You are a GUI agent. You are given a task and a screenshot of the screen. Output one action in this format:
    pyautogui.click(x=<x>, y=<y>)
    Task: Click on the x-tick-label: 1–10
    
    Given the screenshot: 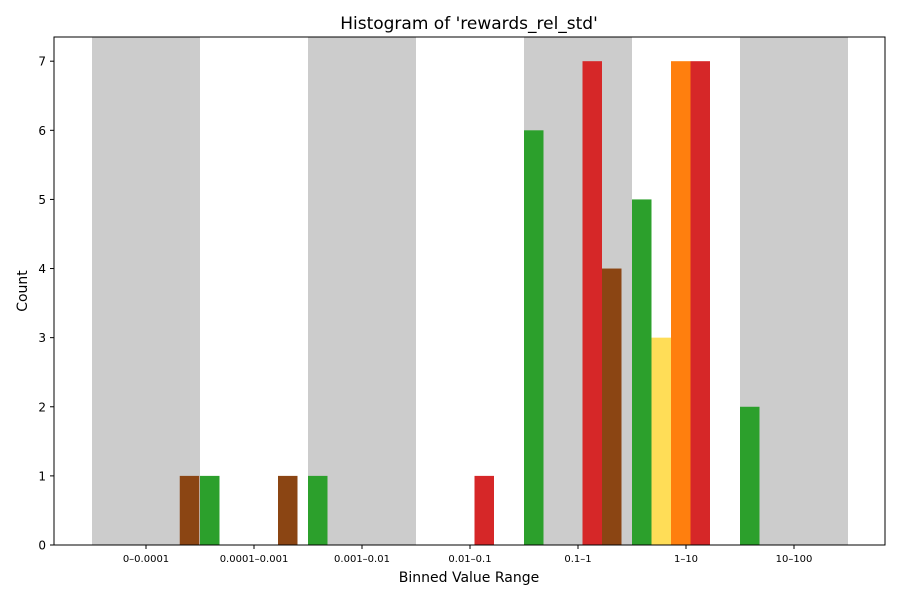 What is the action you would take?
    pyautogui.click(x=686, y=559)
    